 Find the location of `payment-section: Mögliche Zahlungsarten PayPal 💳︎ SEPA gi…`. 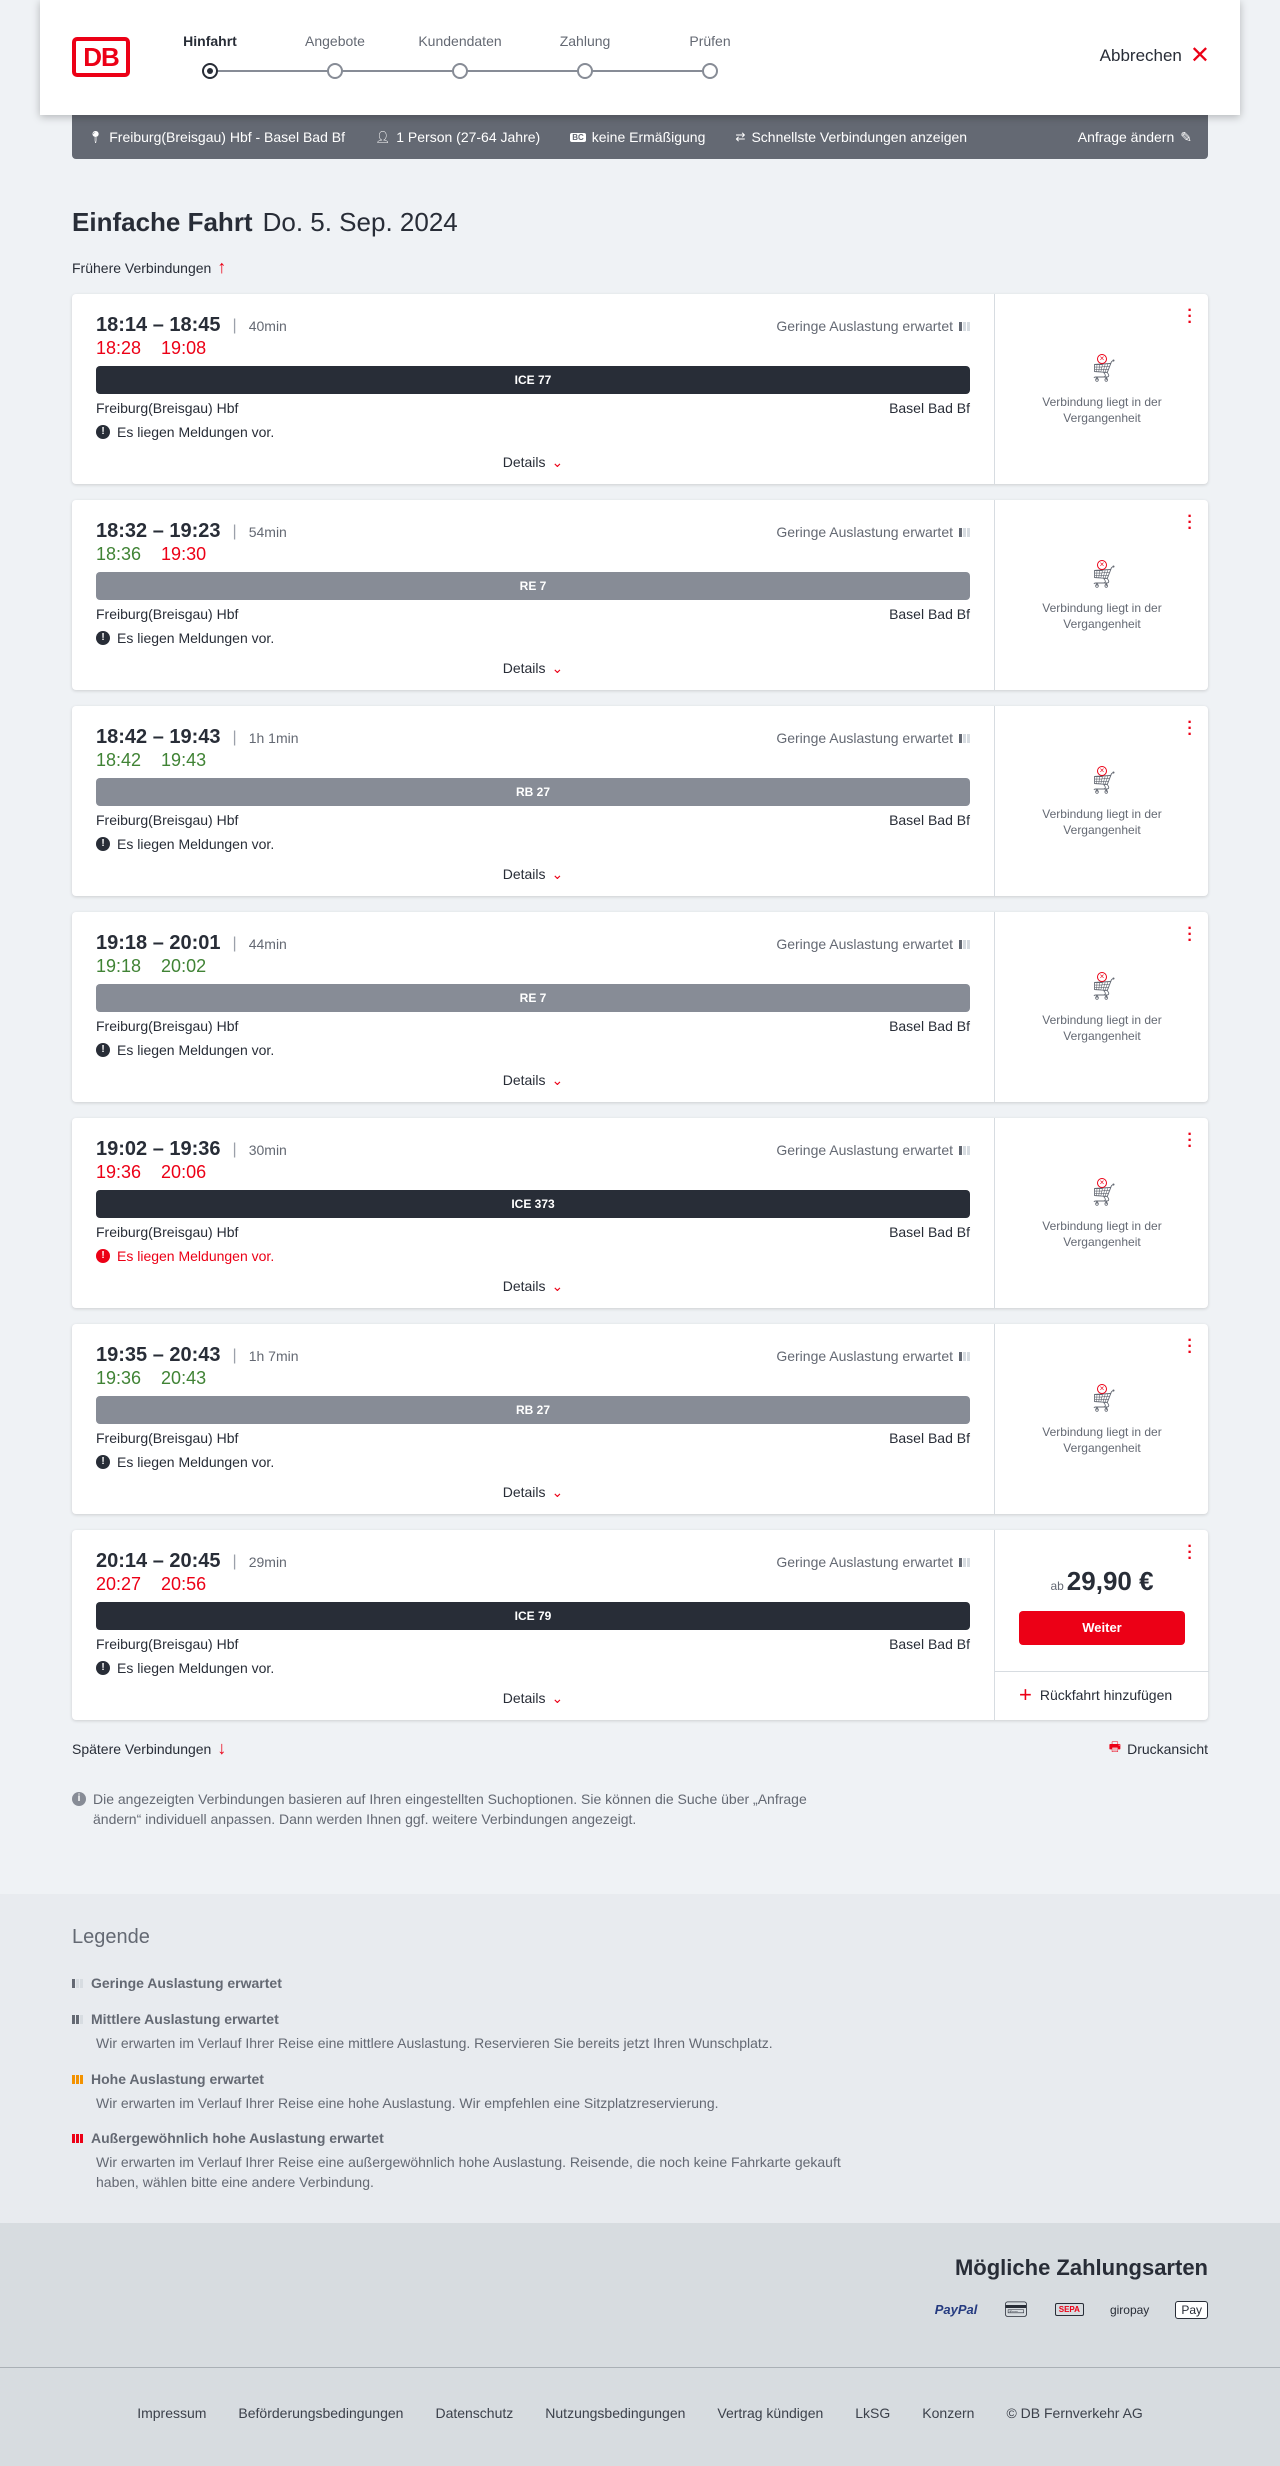

payment-section: Mögliche Zahlungsarten PayPal 💳︎ SEPA gi… is located at coordinates (640, 2344).